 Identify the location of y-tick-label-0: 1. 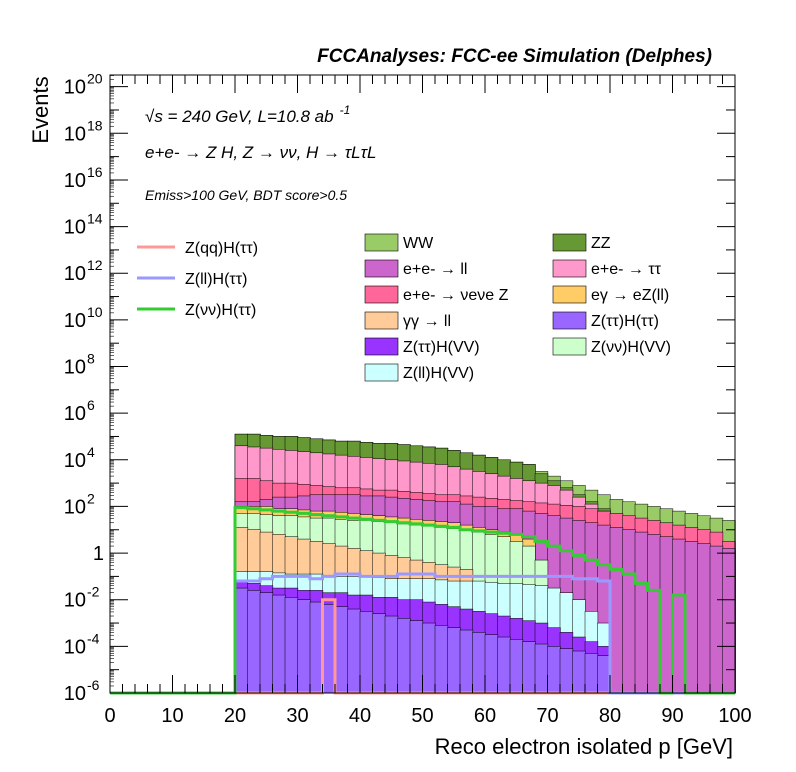
(98, 554).